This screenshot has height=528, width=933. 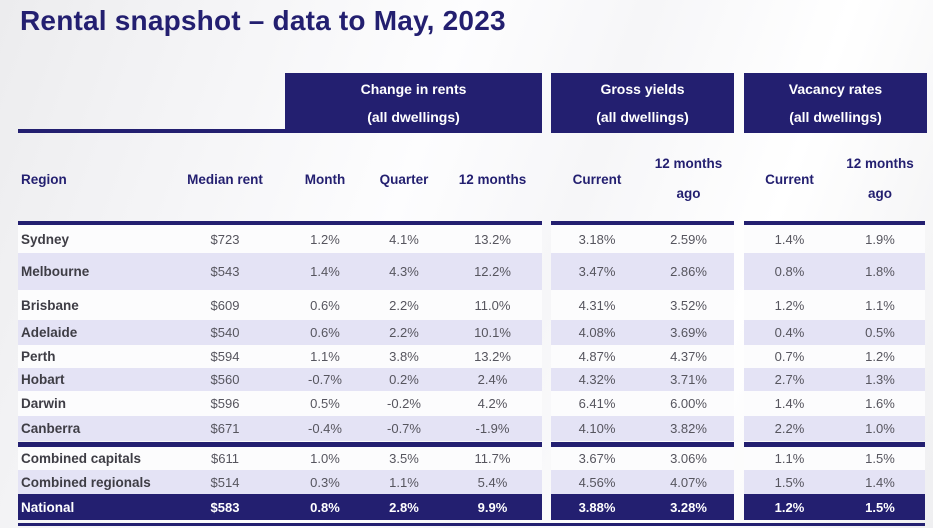 I want to click on region-cell: Canberra, so click(x=91, y=428).